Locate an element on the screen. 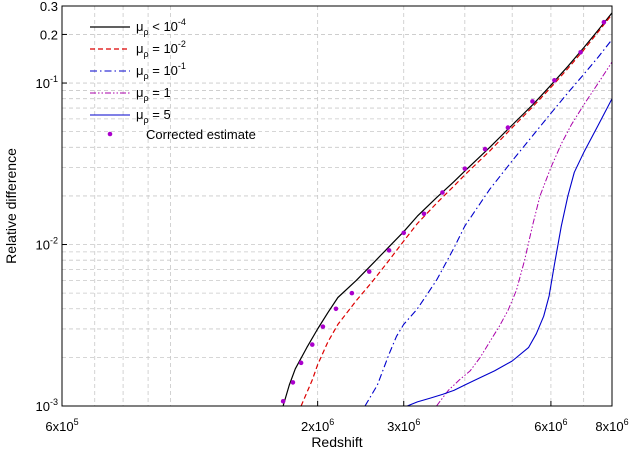  y-tick-label: 0.2 is located at coordinates (49, 34).